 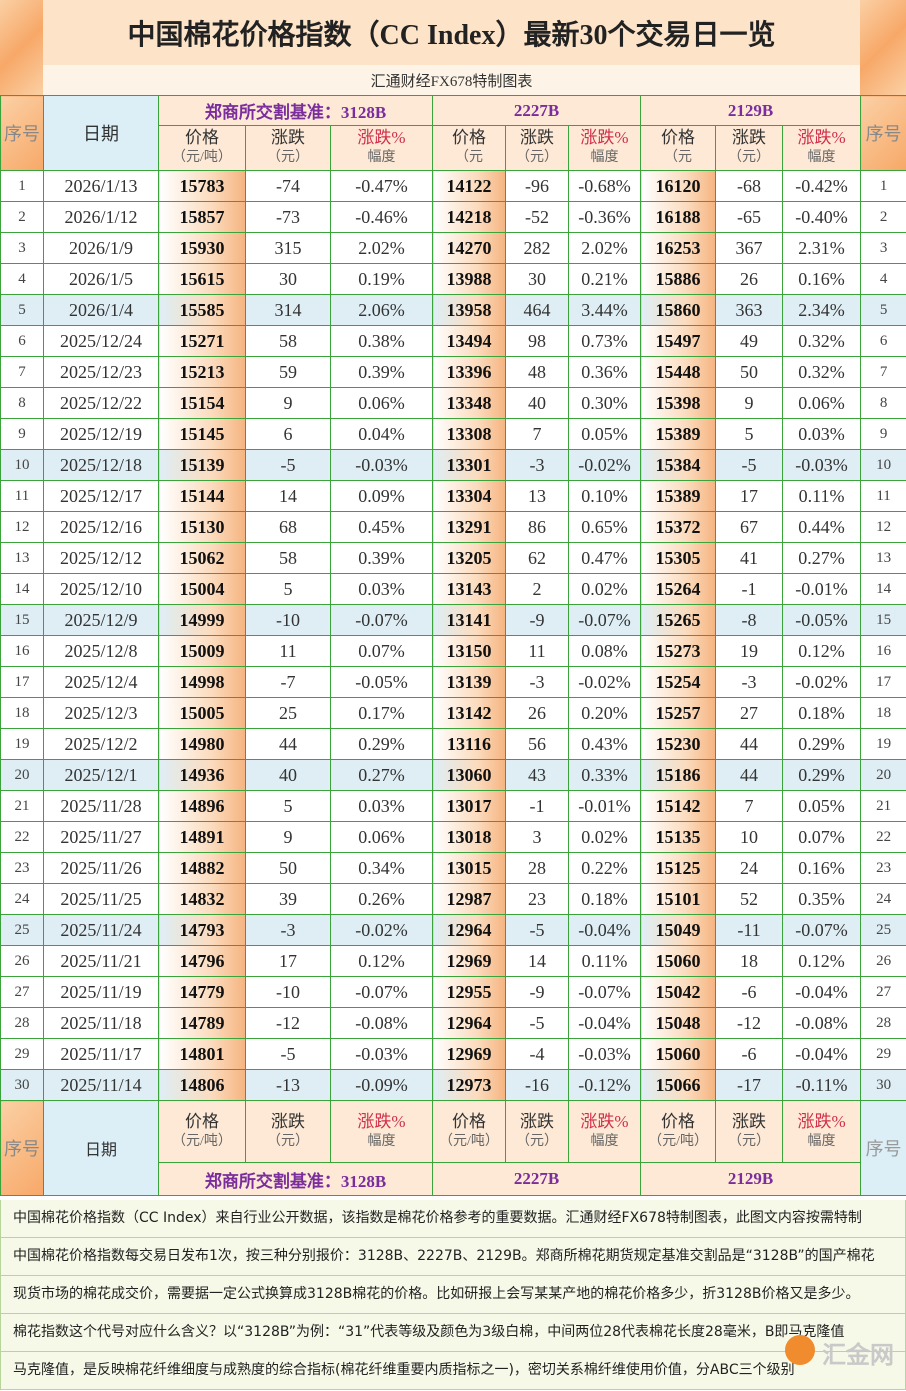 I want to click on cell: -3, so click(x=537, y=465).